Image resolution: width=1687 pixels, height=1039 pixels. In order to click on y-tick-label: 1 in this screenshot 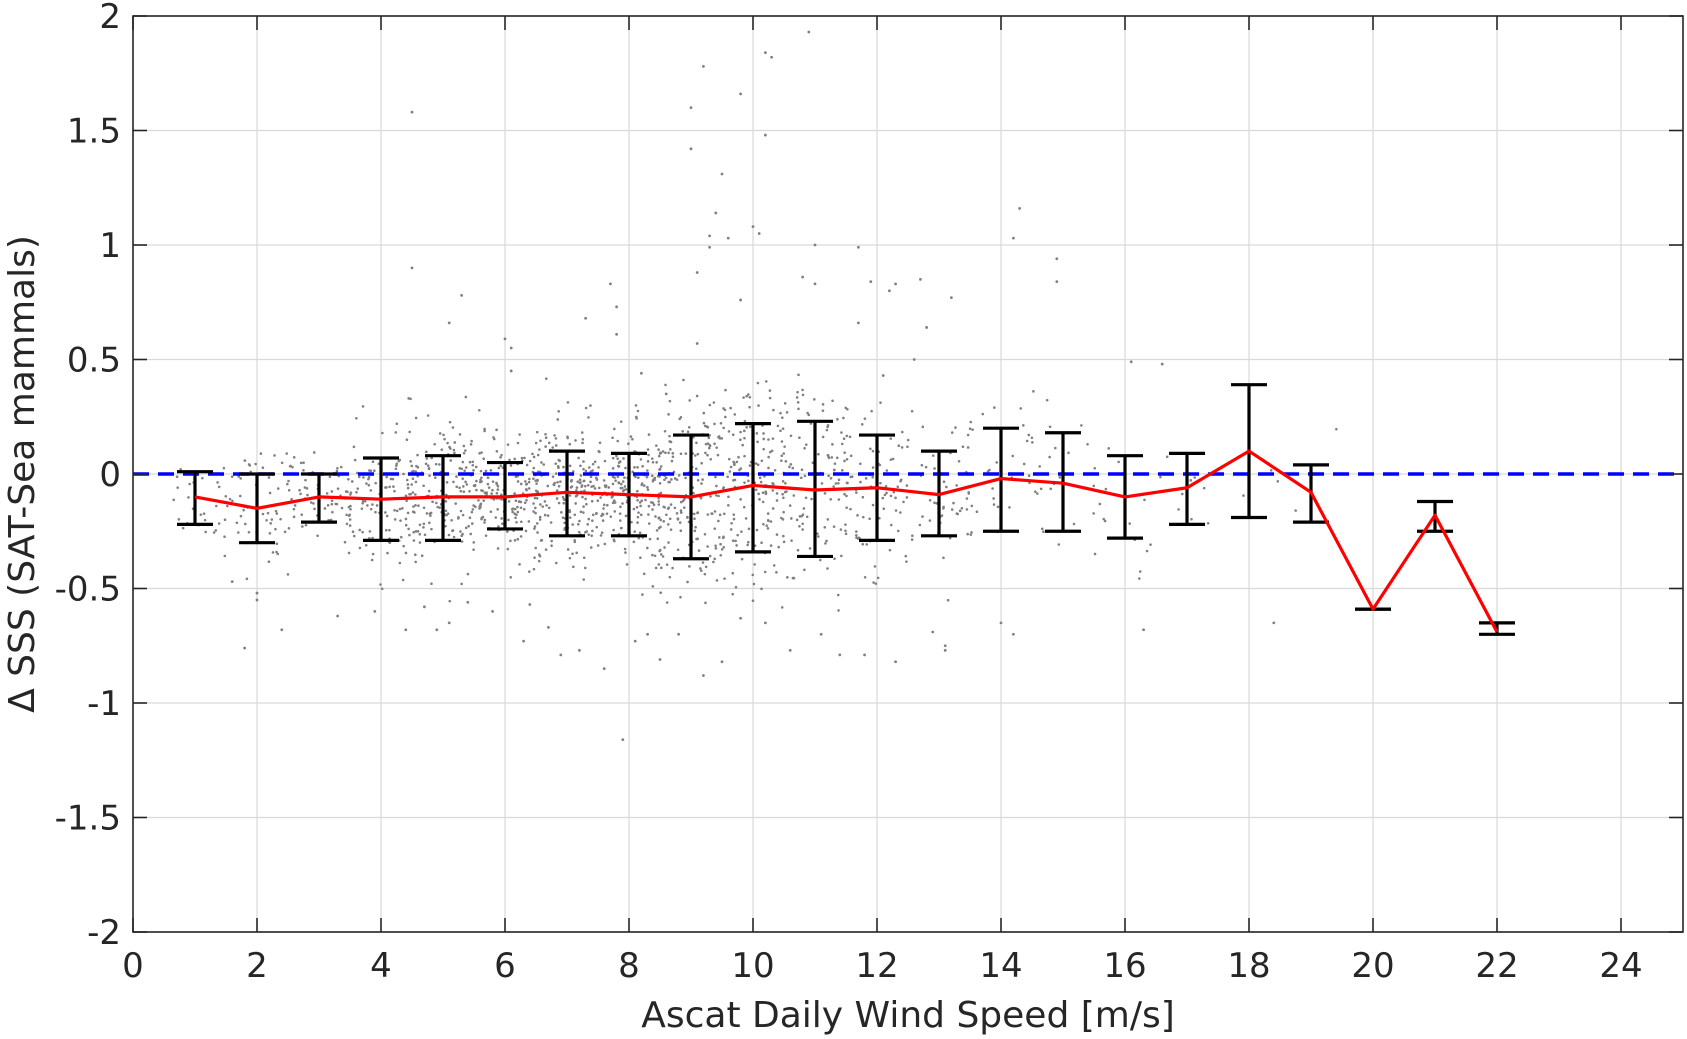, I will do `click(110, 246)`.